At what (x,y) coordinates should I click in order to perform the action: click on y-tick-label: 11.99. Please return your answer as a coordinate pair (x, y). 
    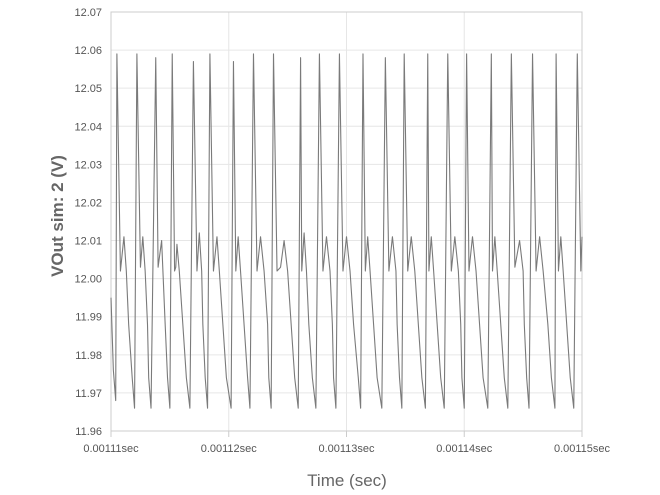
    Looking at the image, I should click on (88, 318).